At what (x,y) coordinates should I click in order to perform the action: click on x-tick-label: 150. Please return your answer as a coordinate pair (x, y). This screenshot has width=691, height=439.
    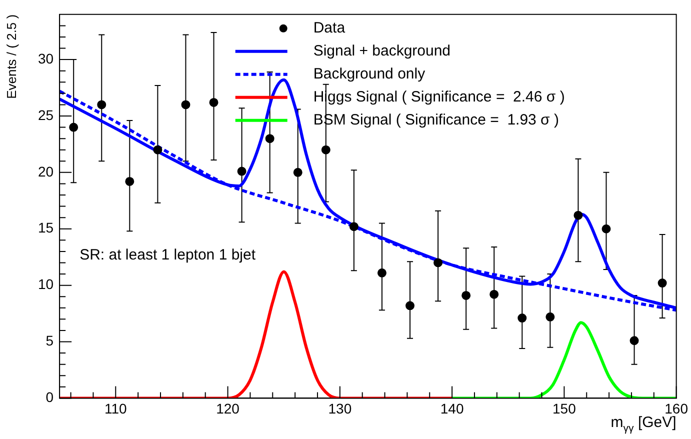
    Looking at the image, I should click on (564, 408).